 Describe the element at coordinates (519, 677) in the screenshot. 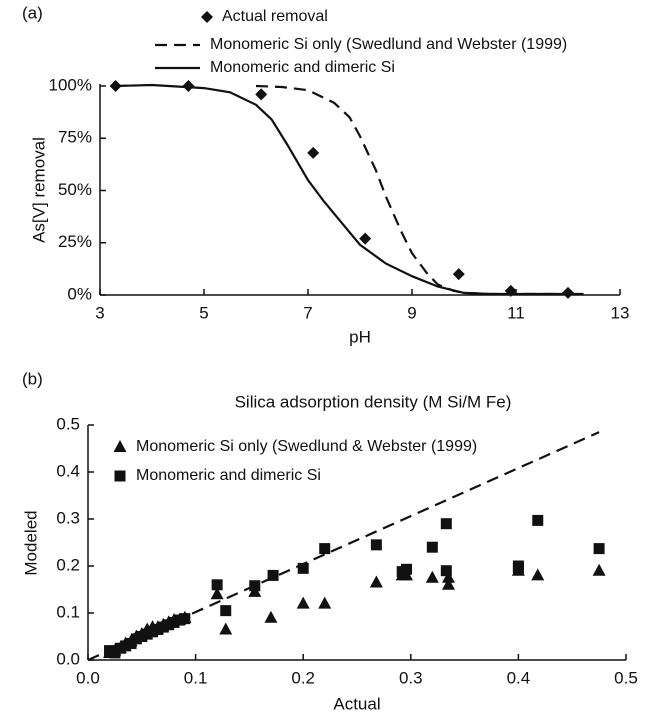

I see `x-tick-label: 0.4` at that location.